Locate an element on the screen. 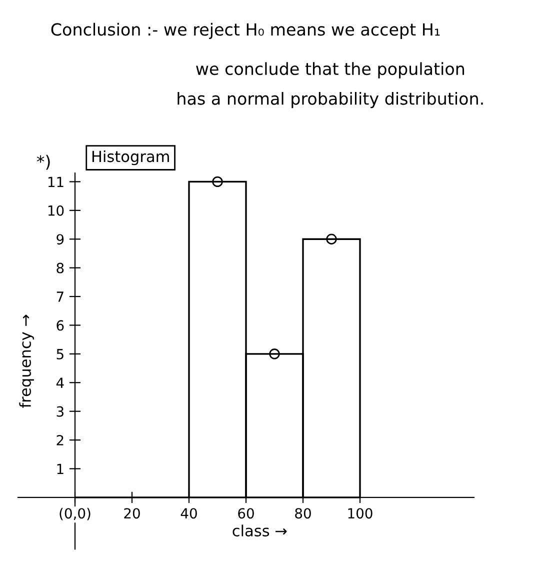  x-tick-label: (0,0) is located at coordinates (75, 514).